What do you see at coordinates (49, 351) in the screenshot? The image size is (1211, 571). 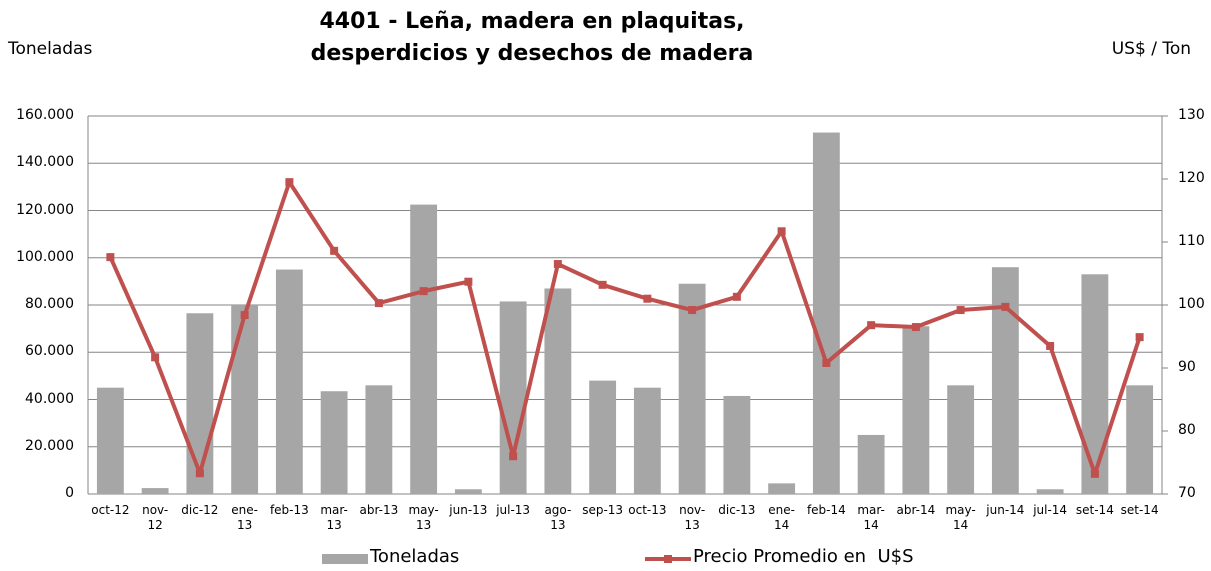 I see `y-tick-label: 60.000` at bounding box center [49, 351].